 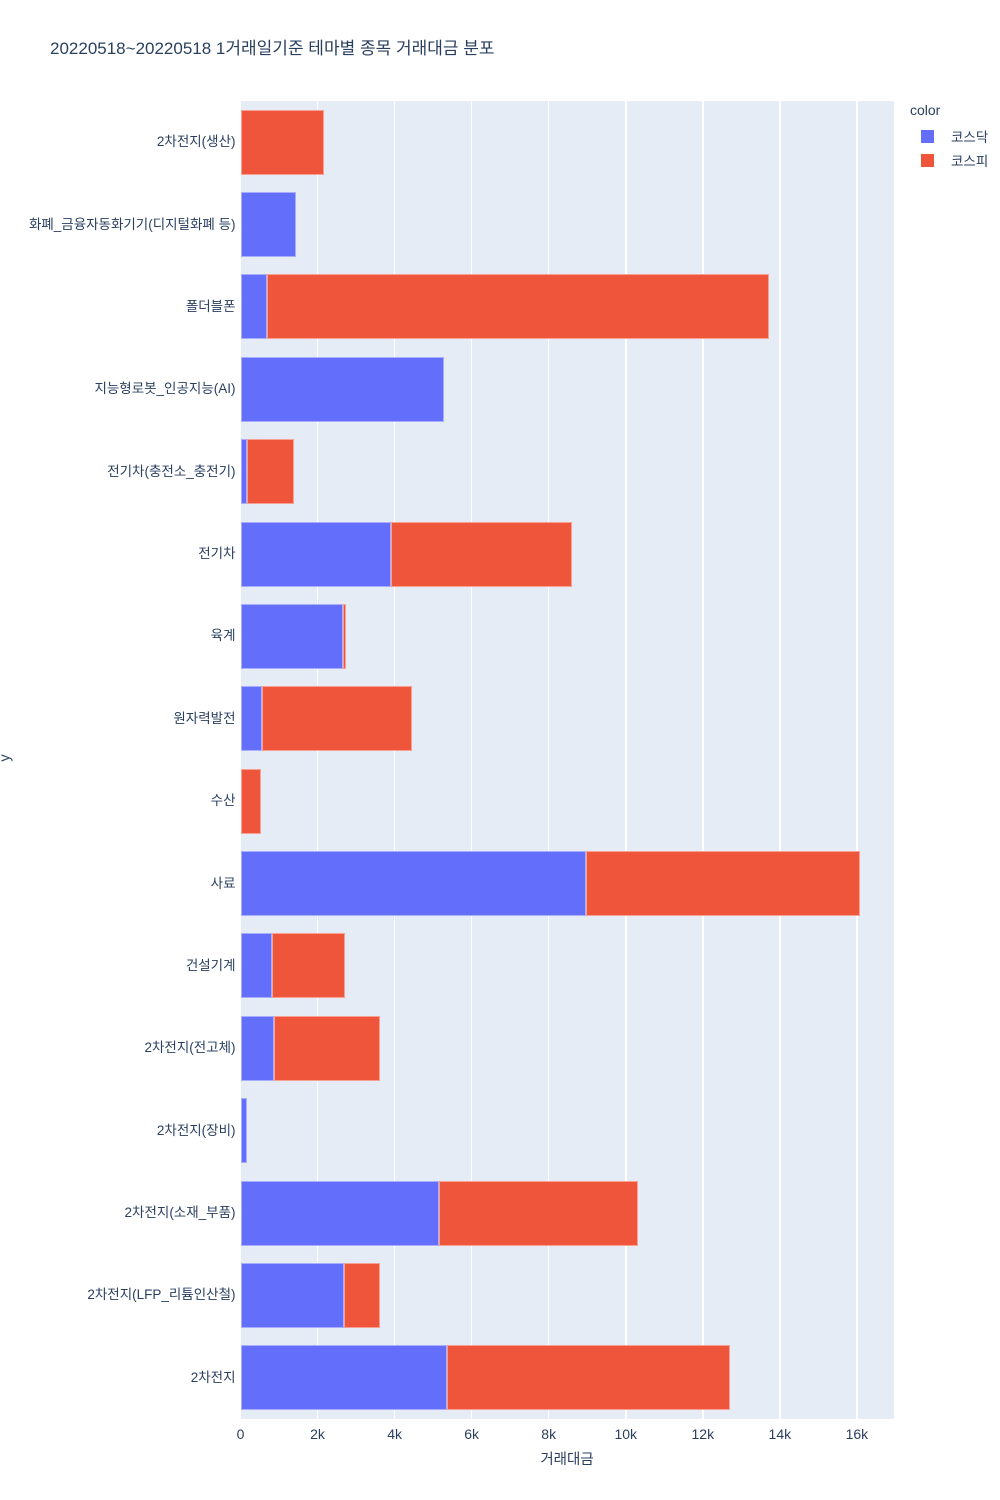 I want to click on legend-label: 코스피, so click(x=970, y=161).